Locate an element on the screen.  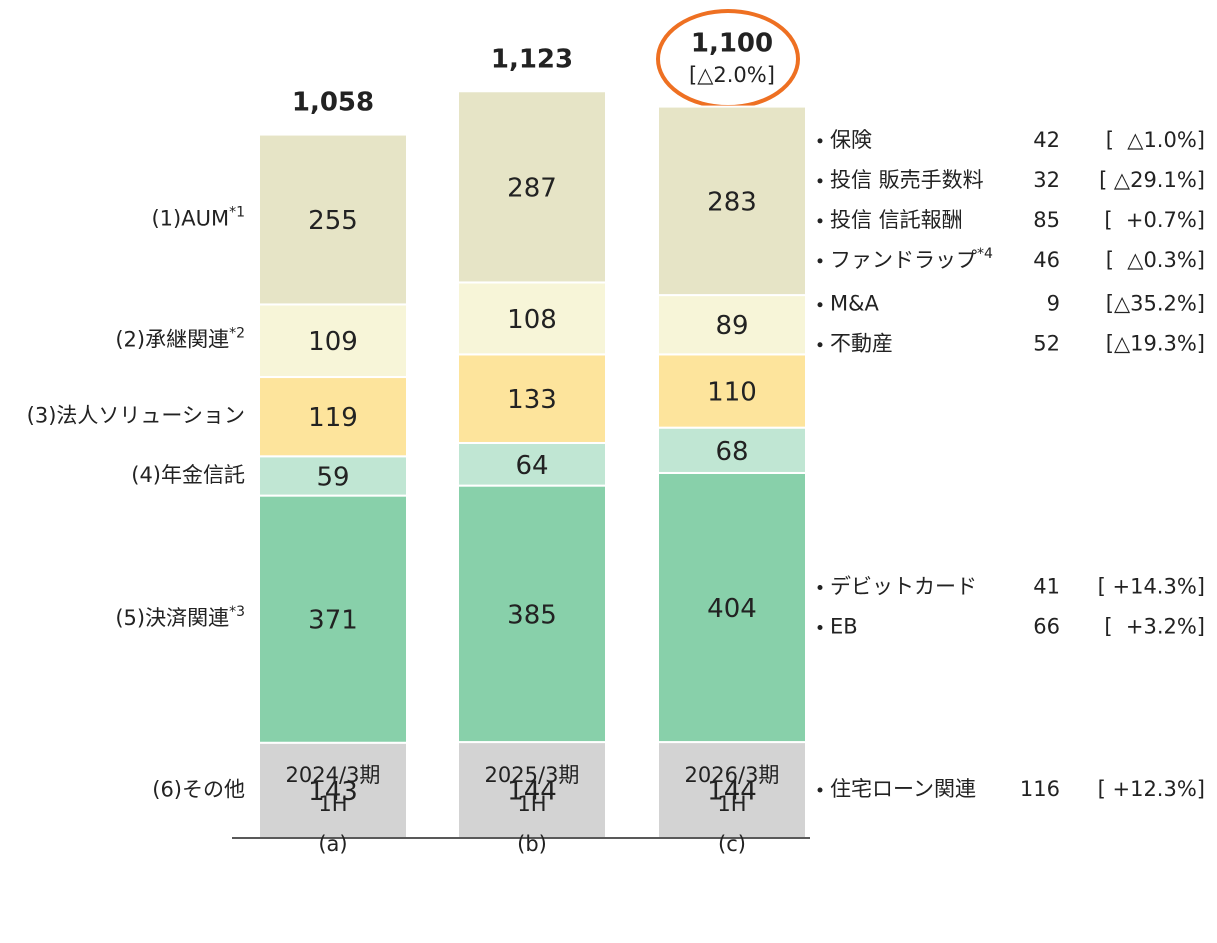
value-label: 64 is located at coordinates (531, 466).